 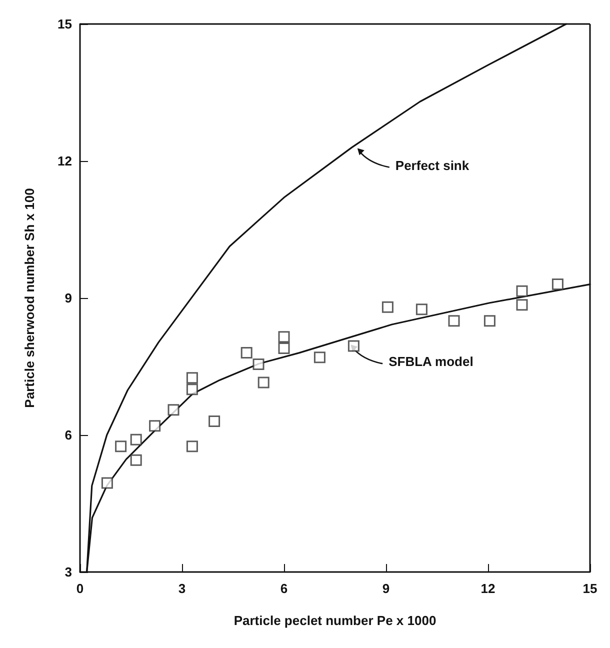 I want to click on x-tick-label: 0, so click(x=80, y=588).